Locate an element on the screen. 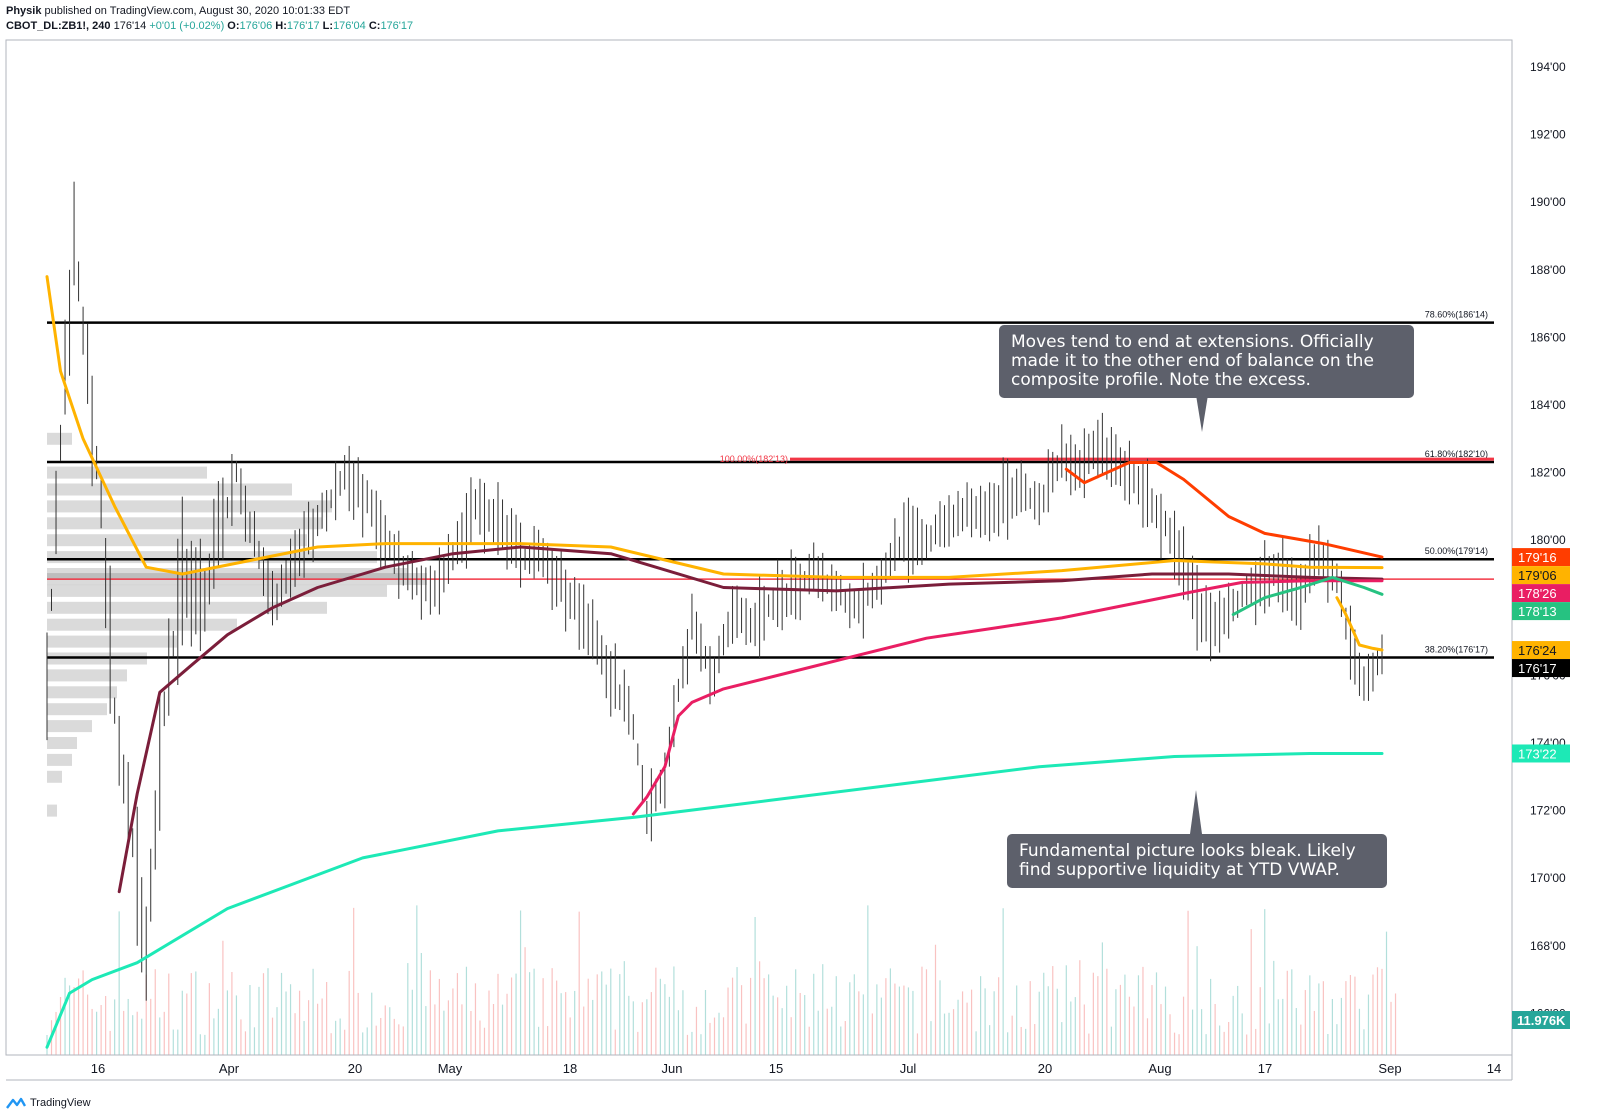  volume-bars is located at coordinates (721, 980).